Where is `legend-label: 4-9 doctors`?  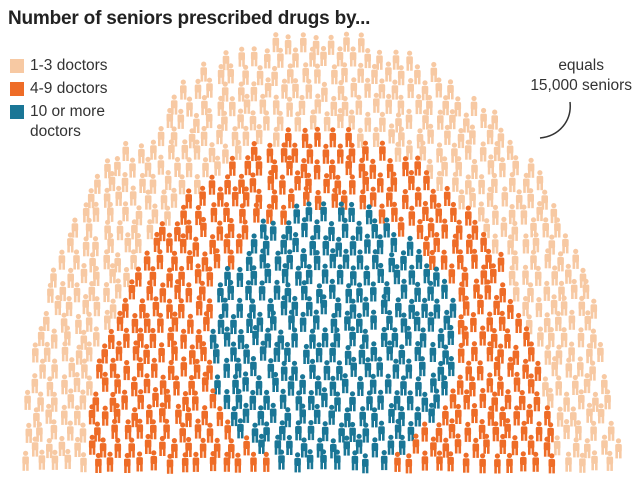 legend-label: 4-9 doctors is located at coordinates (69, 88).